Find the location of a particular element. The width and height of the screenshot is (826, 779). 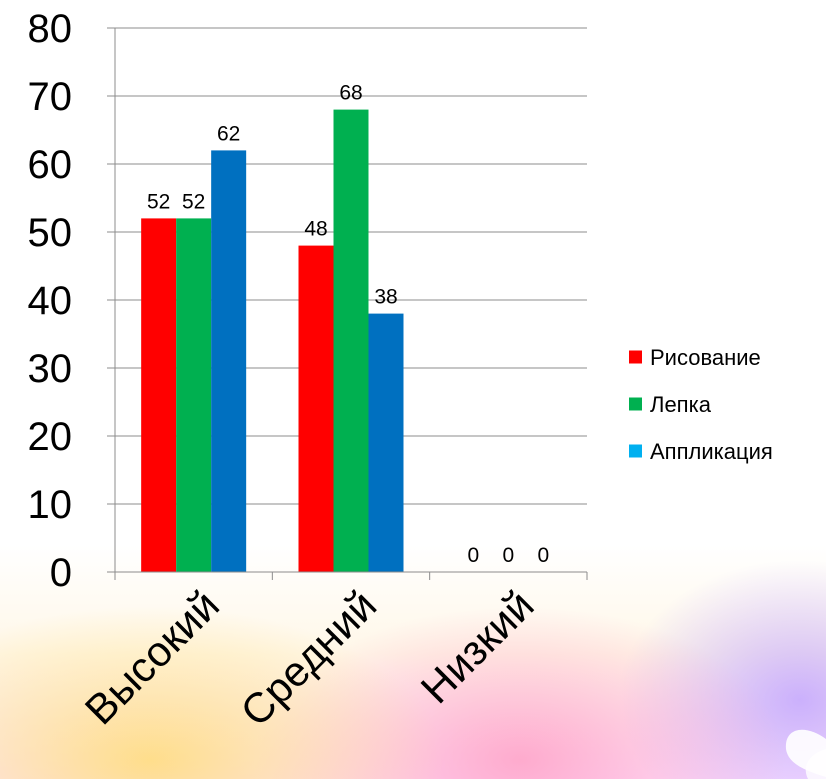

y-tick-label: 20 is located at coordinates (50, 437).